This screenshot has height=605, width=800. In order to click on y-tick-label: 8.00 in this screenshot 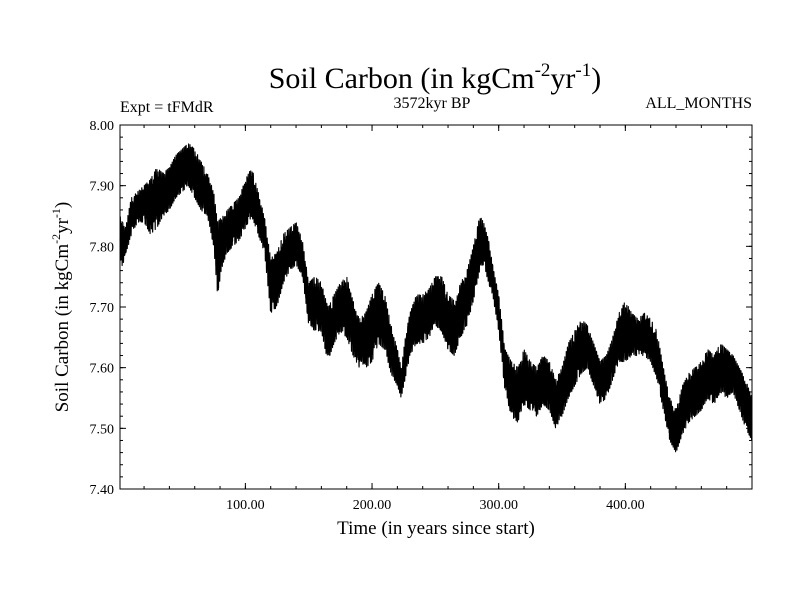, I will do `click(102, 126)`.